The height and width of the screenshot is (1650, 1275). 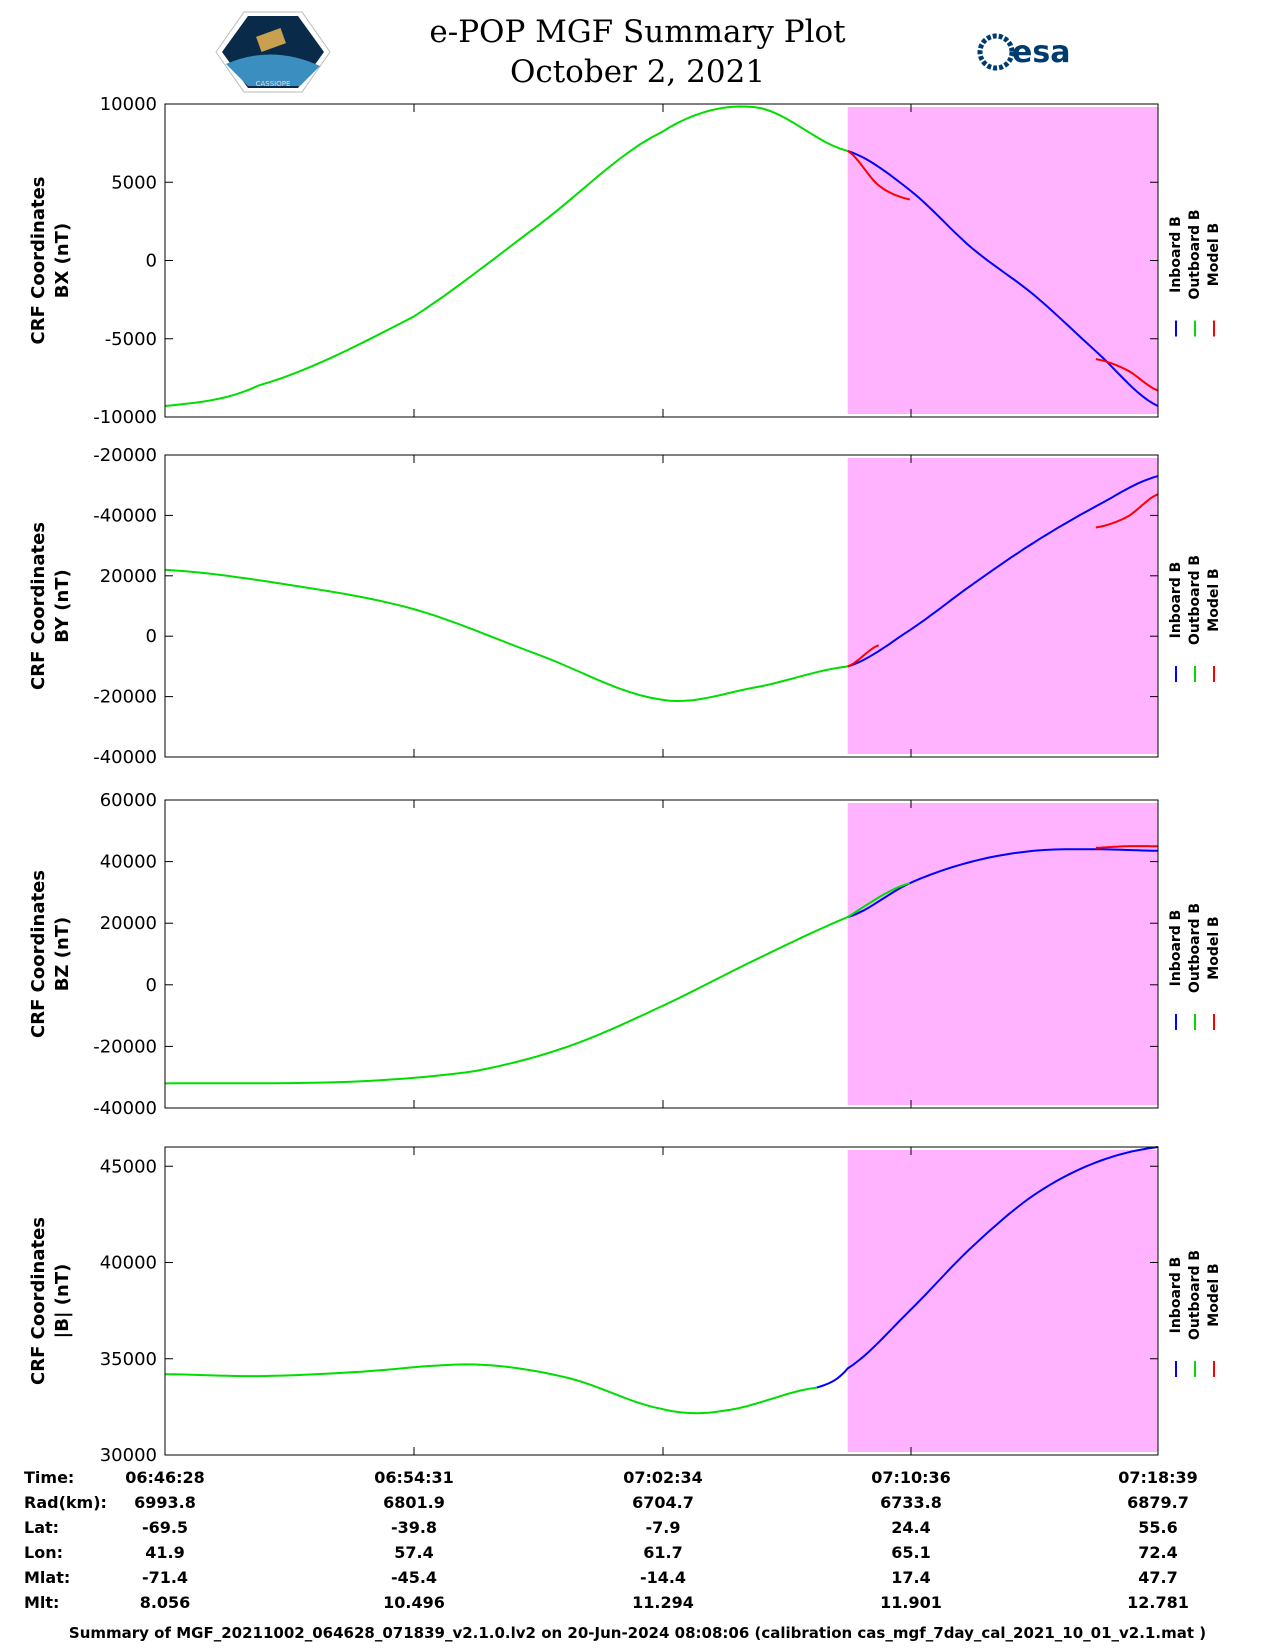 What do you see at coordinates (273, 84) in the screenshot?
I see `logo-left-label: CASSIOPE` at bounding box center [273, 84].